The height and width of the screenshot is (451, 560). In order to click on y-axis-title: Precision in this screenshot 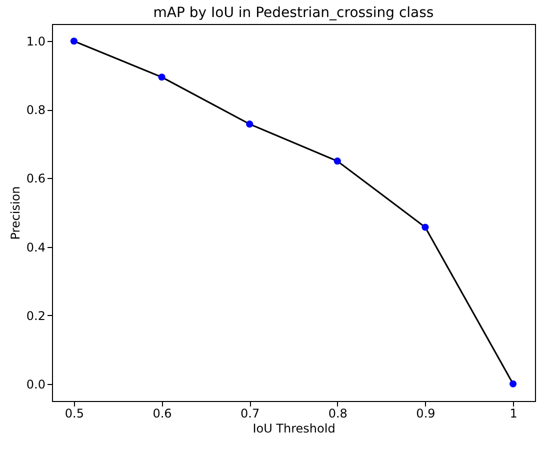, I will do `click(15, 213)`.